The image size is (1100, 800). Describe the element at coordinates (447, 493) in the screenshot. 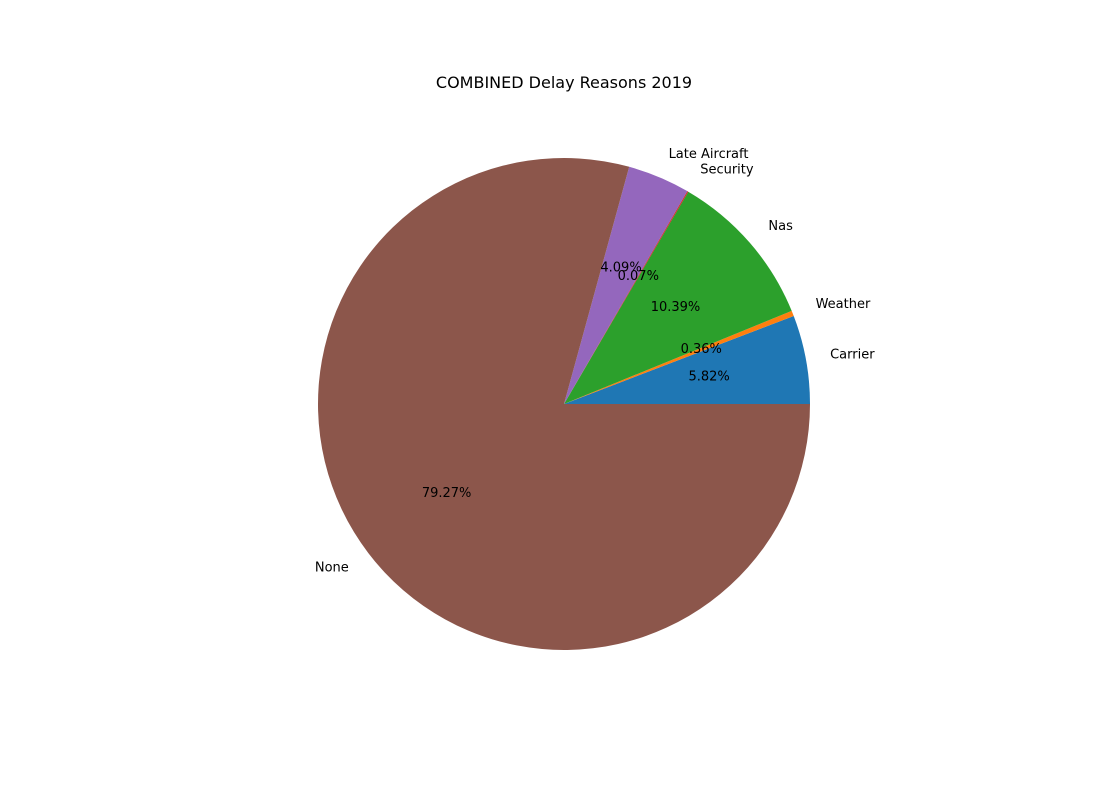

I see `percentage-label-none: 79.27%` at that location.